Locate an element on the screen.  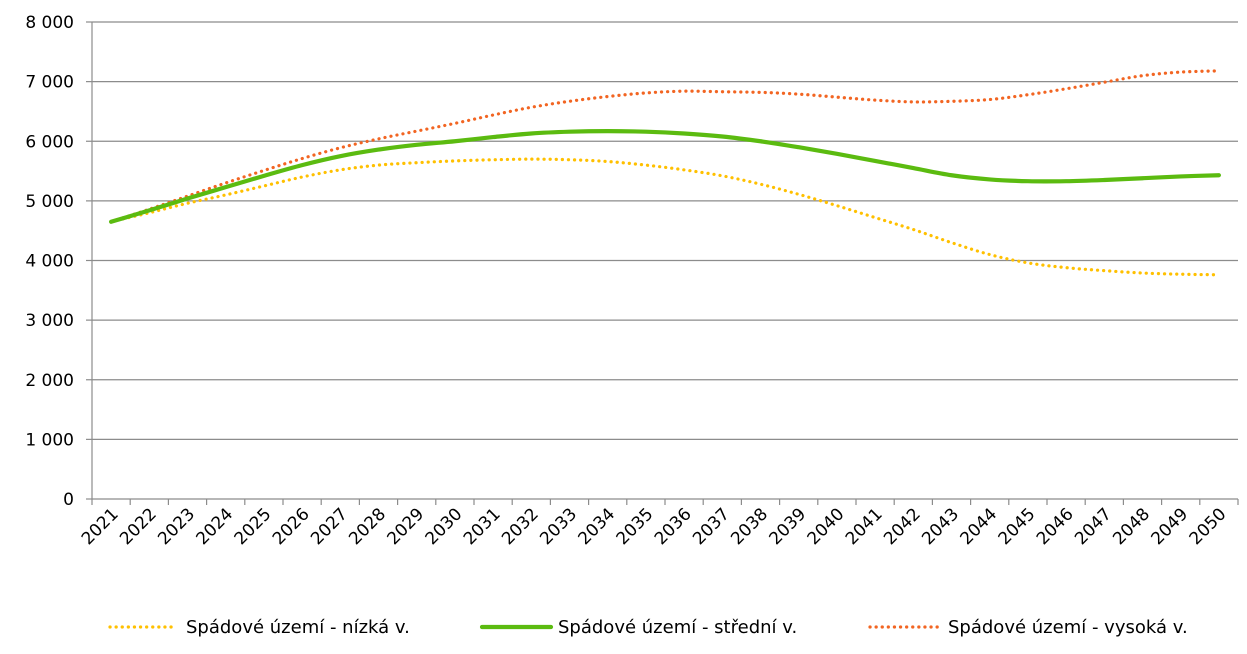
legend-label-3: Spádové území - vysoká v. is located at coordinates (1068, 627).